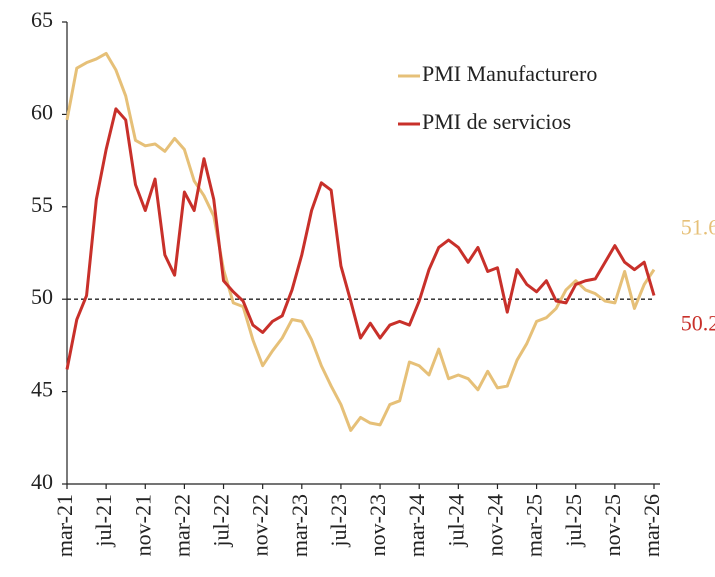  What do you see at coordinates (416, 525) in the screenshot?
I see `x-tick-label: mar-24` at bounding box center [416, 525].